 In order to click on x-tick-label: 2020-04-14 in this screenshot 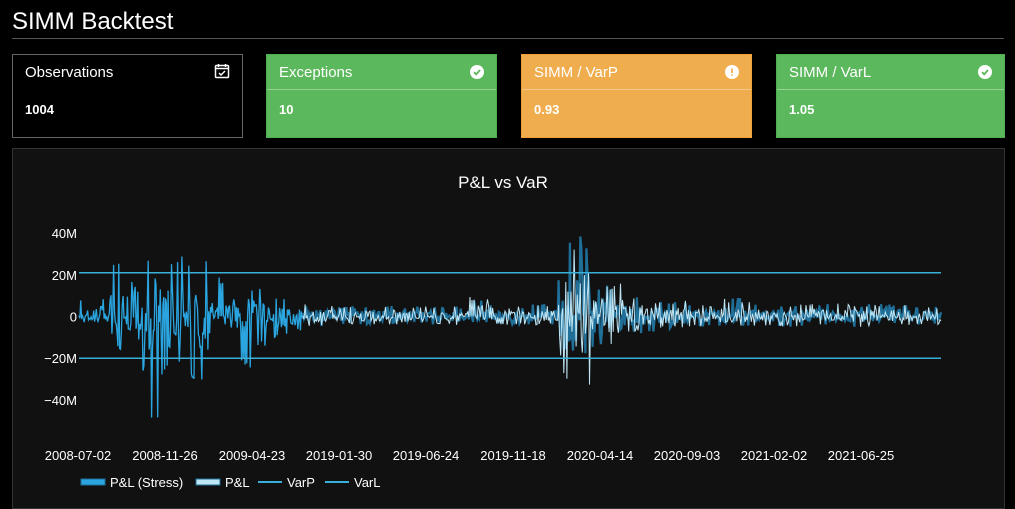, I will do `click(600, 455)`.